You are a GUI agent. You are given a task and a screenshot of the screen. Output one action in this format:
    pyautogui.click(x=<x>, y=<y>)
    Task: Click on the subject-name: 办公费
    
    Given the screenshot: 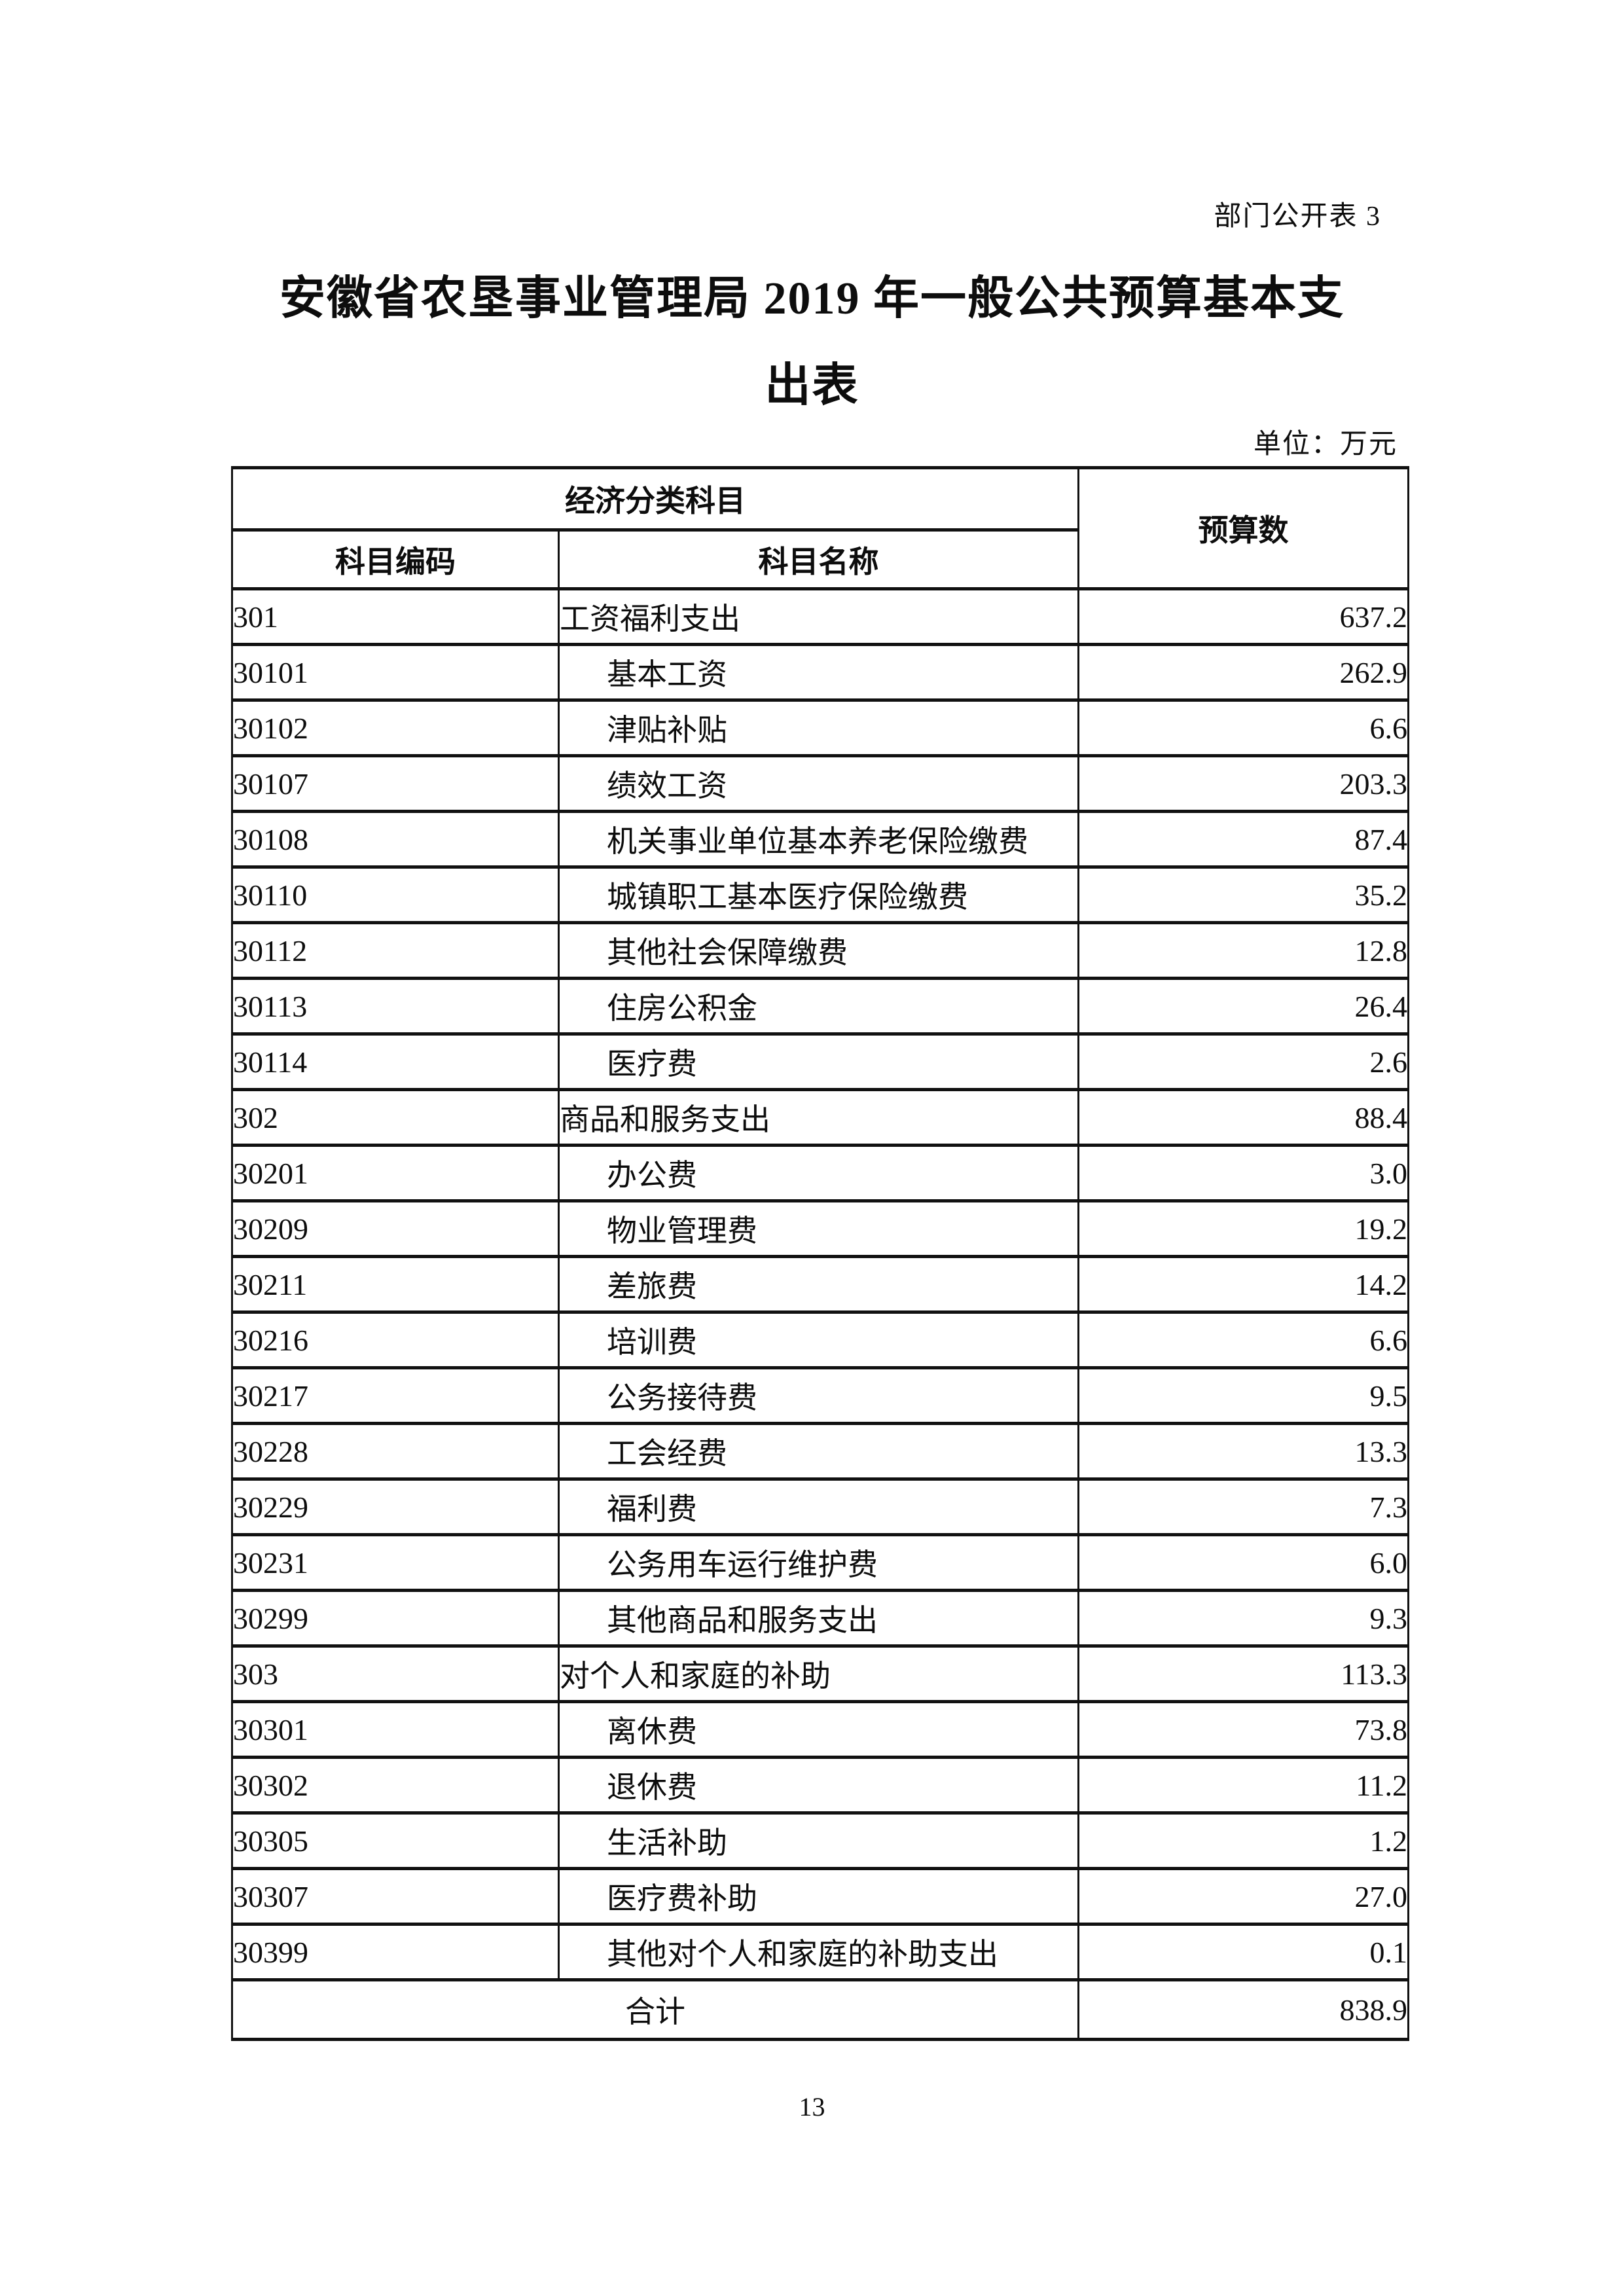 What is the action you would take?
    pyautogui.click(x=818, y=1173)
    